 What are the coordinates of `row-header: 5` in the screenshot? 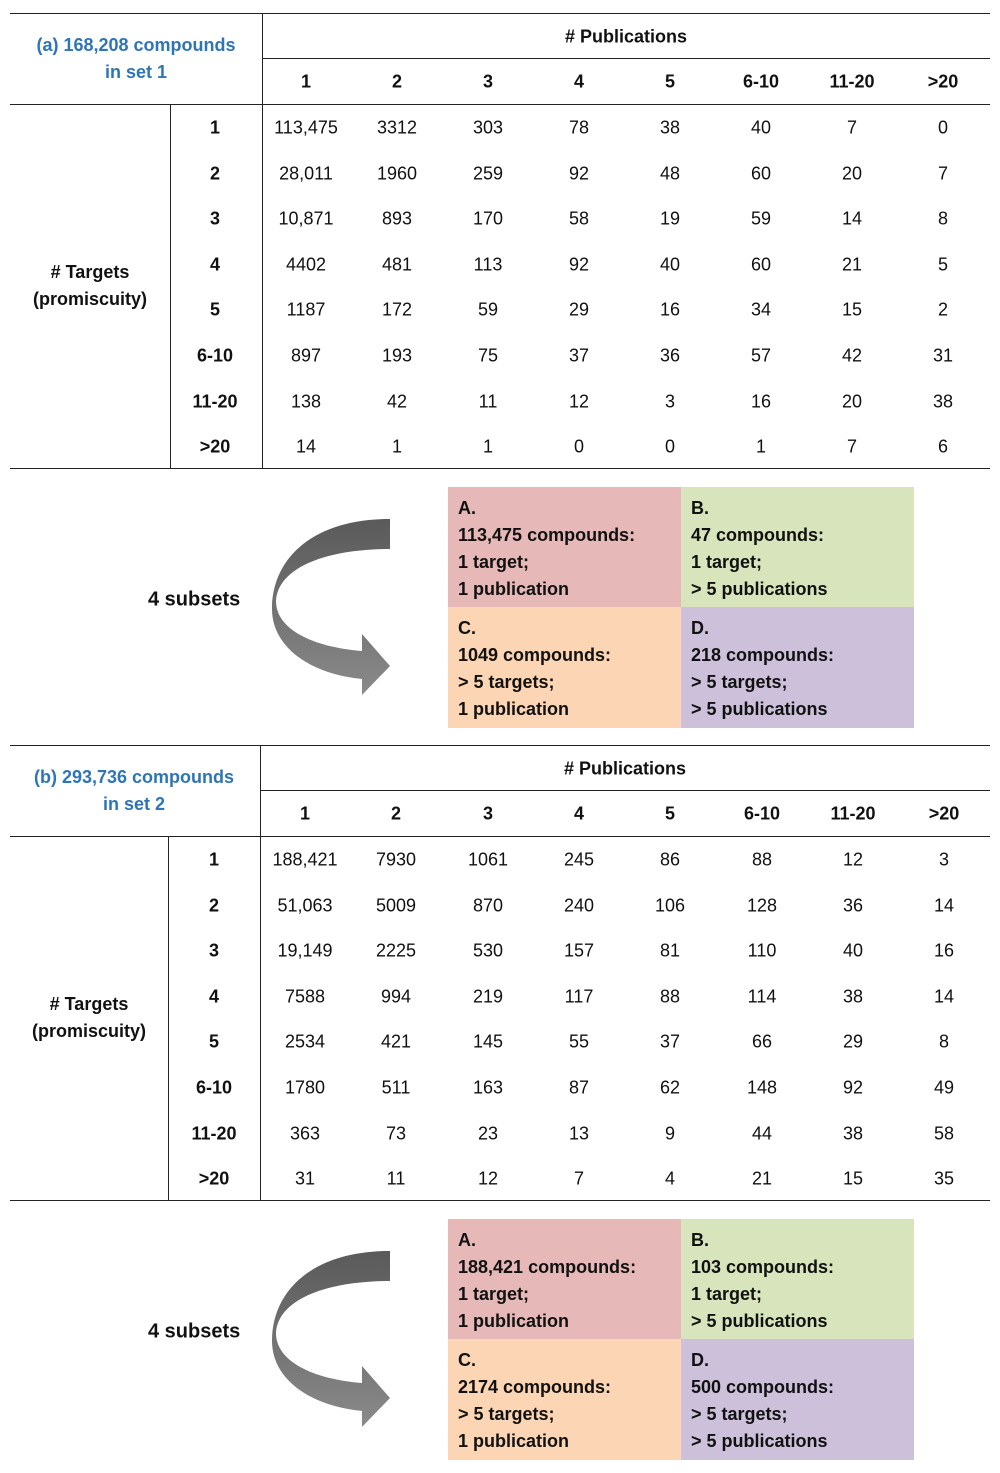 It's located at (214, 1041).